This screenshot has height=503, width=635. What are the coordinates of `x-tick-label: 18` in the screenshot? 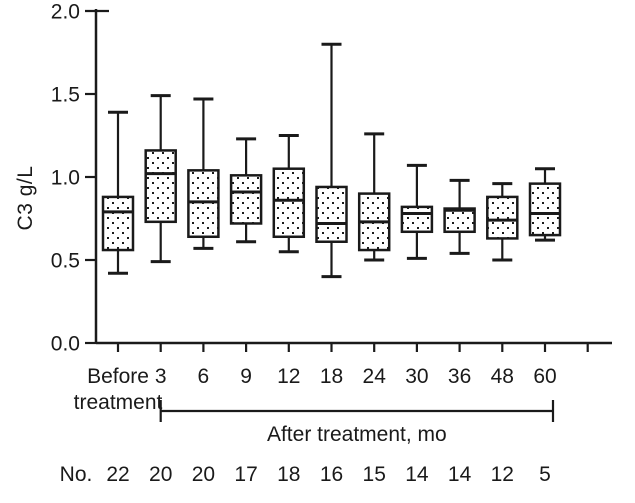 It's located at (331, 376).